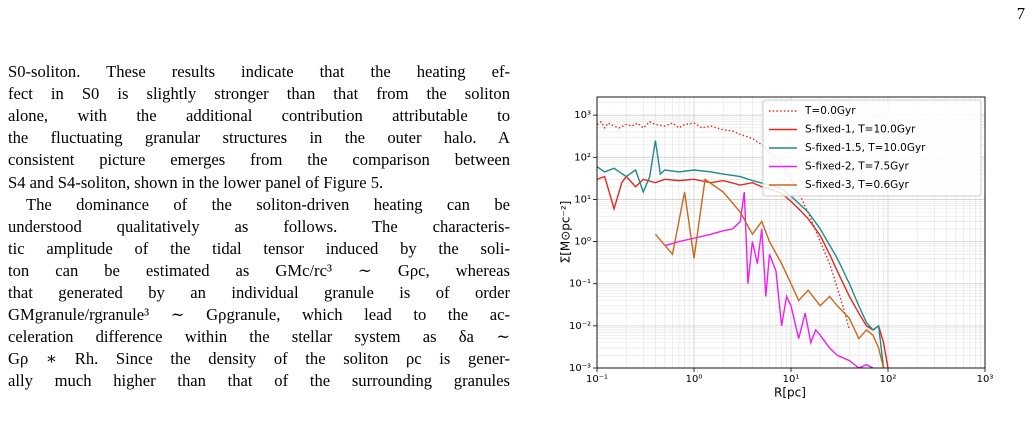 Image resolution: width=1035 pixels, height=422 pixels. What do you see at coordinates (580, 284) in the screenshot?
I see `y-tick-label: 10⁻¹` at bounding box center [580, 284].